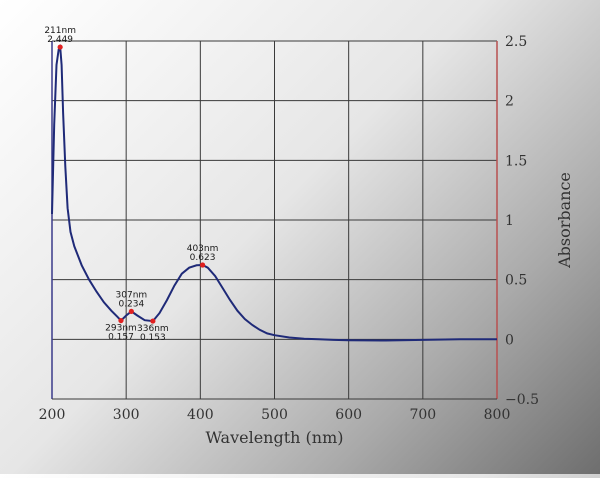 The width and height of the screenshot is (600, 478). I want to click on peak-absorbance-label: 0.153, so click(153, 338).